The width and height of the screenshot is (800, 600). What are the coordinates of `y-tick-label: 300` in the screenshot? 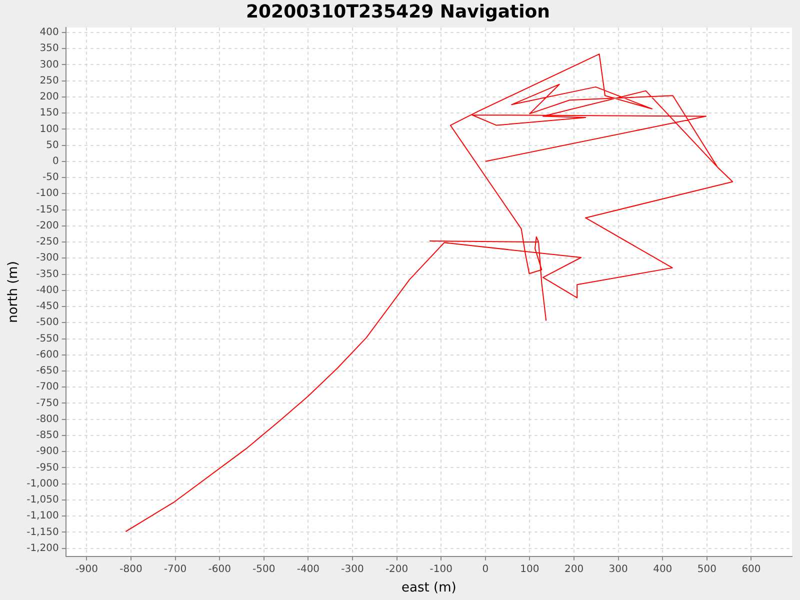 It's located at (49, 64).